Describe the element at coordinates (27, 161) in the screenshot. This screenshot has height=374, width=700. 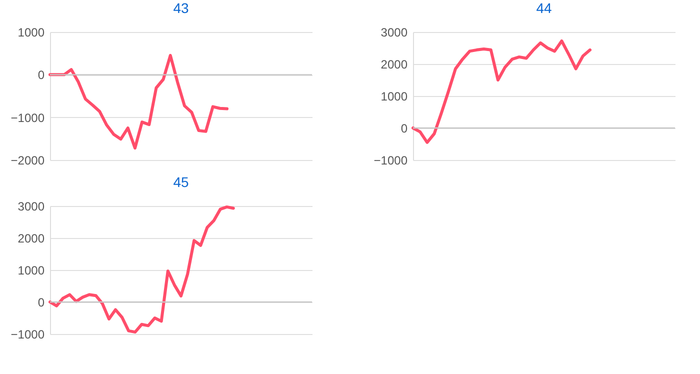
I see `y-tick-label: −2000` at that location.